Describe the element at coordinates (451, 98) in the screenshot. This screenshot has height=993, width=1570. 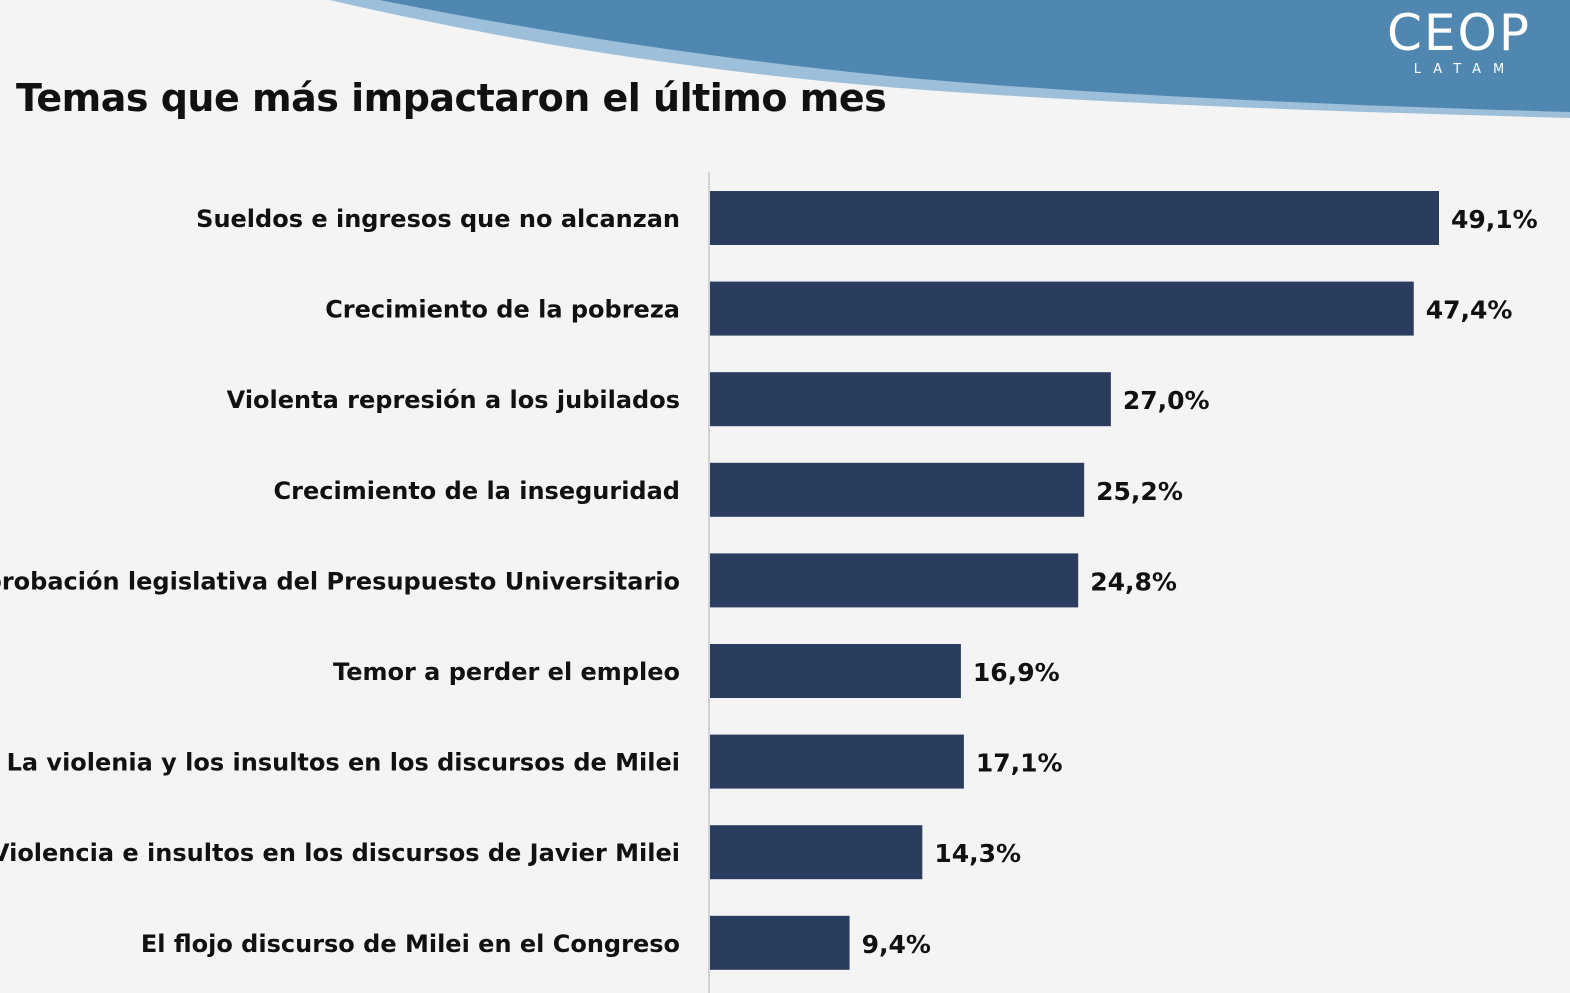
I see `page-title: Temas que más impactaron el último mes` at that location.